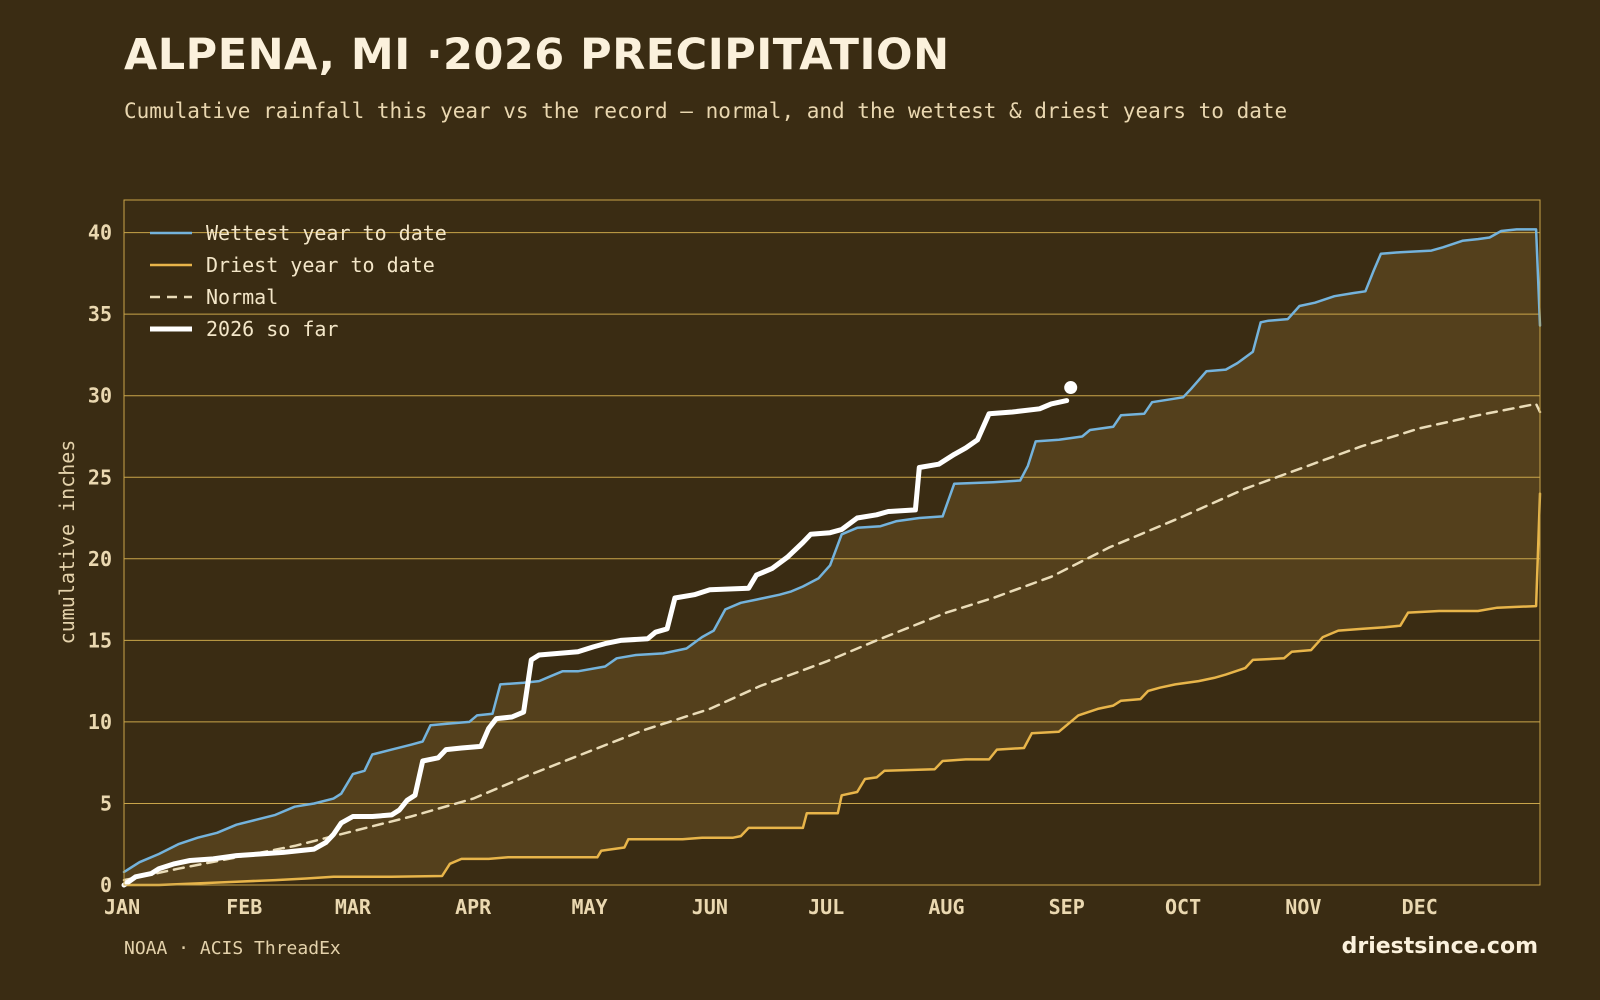 The height and width of the screenshot is (1000, 1600). I want to click on data-source: NOAA · ACIS ThreadEx, so click(232, 948).